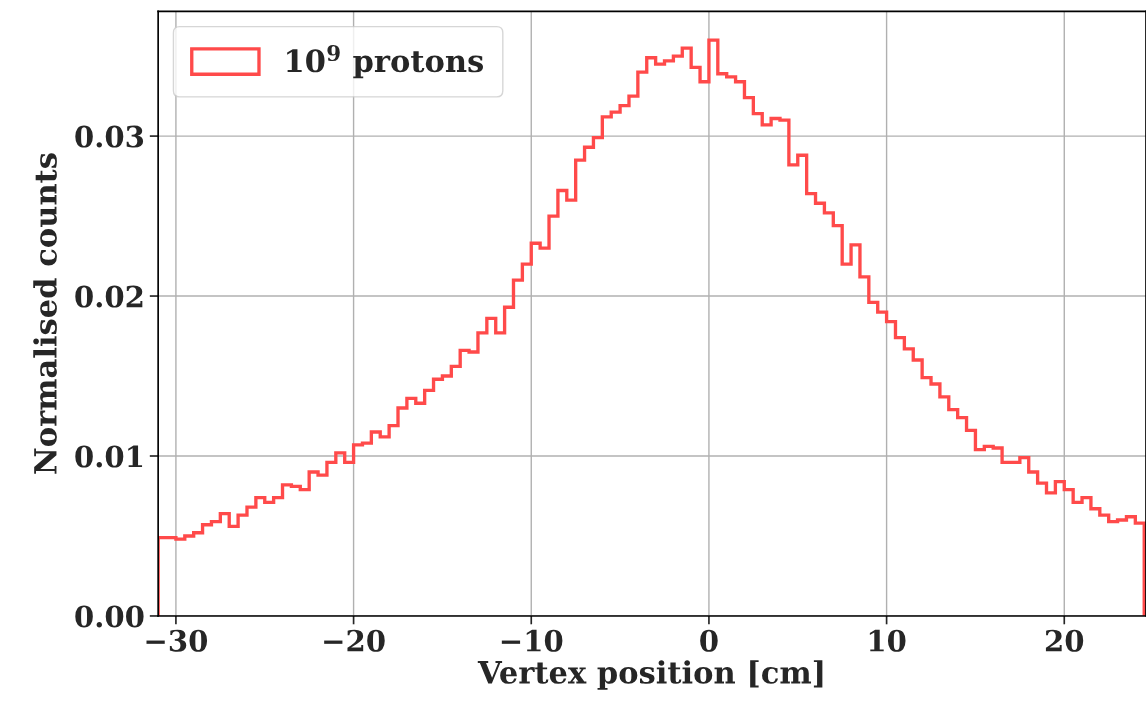 Image resolution: width=1146 pixels, height=708 pixels. Describe the element at coordinates (709, 640) in the screenshot. I see `x-tick-label: 0` at that location.